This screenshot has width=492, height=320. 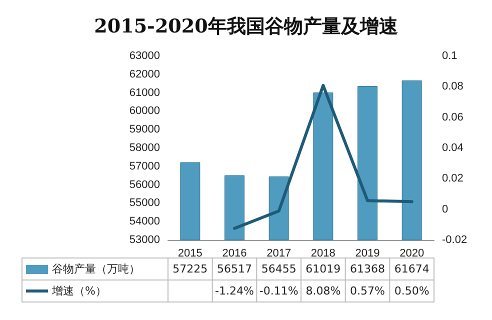 What do you see at coordinates (412, 291) in the screenshot?
I see `data-label: 0.50%` at bounding box center [412, 291].